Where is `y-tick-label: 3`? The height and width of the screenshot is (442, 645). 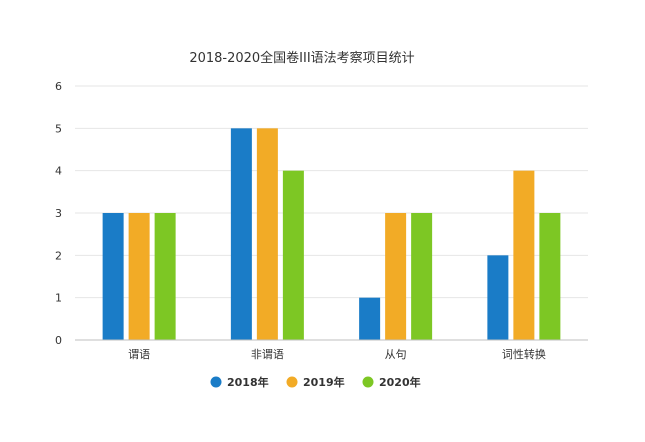
y-tick-label: 3 is located at coordinates (58, 213).